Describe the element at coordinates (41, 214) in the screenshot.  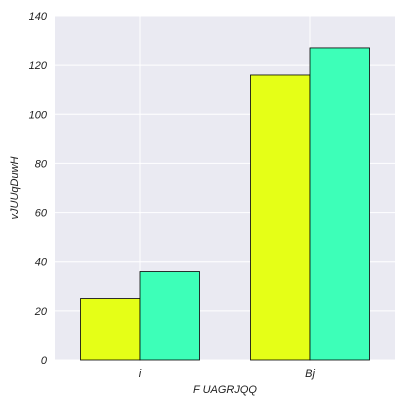
I see `y-tick-label: 60` at that location.